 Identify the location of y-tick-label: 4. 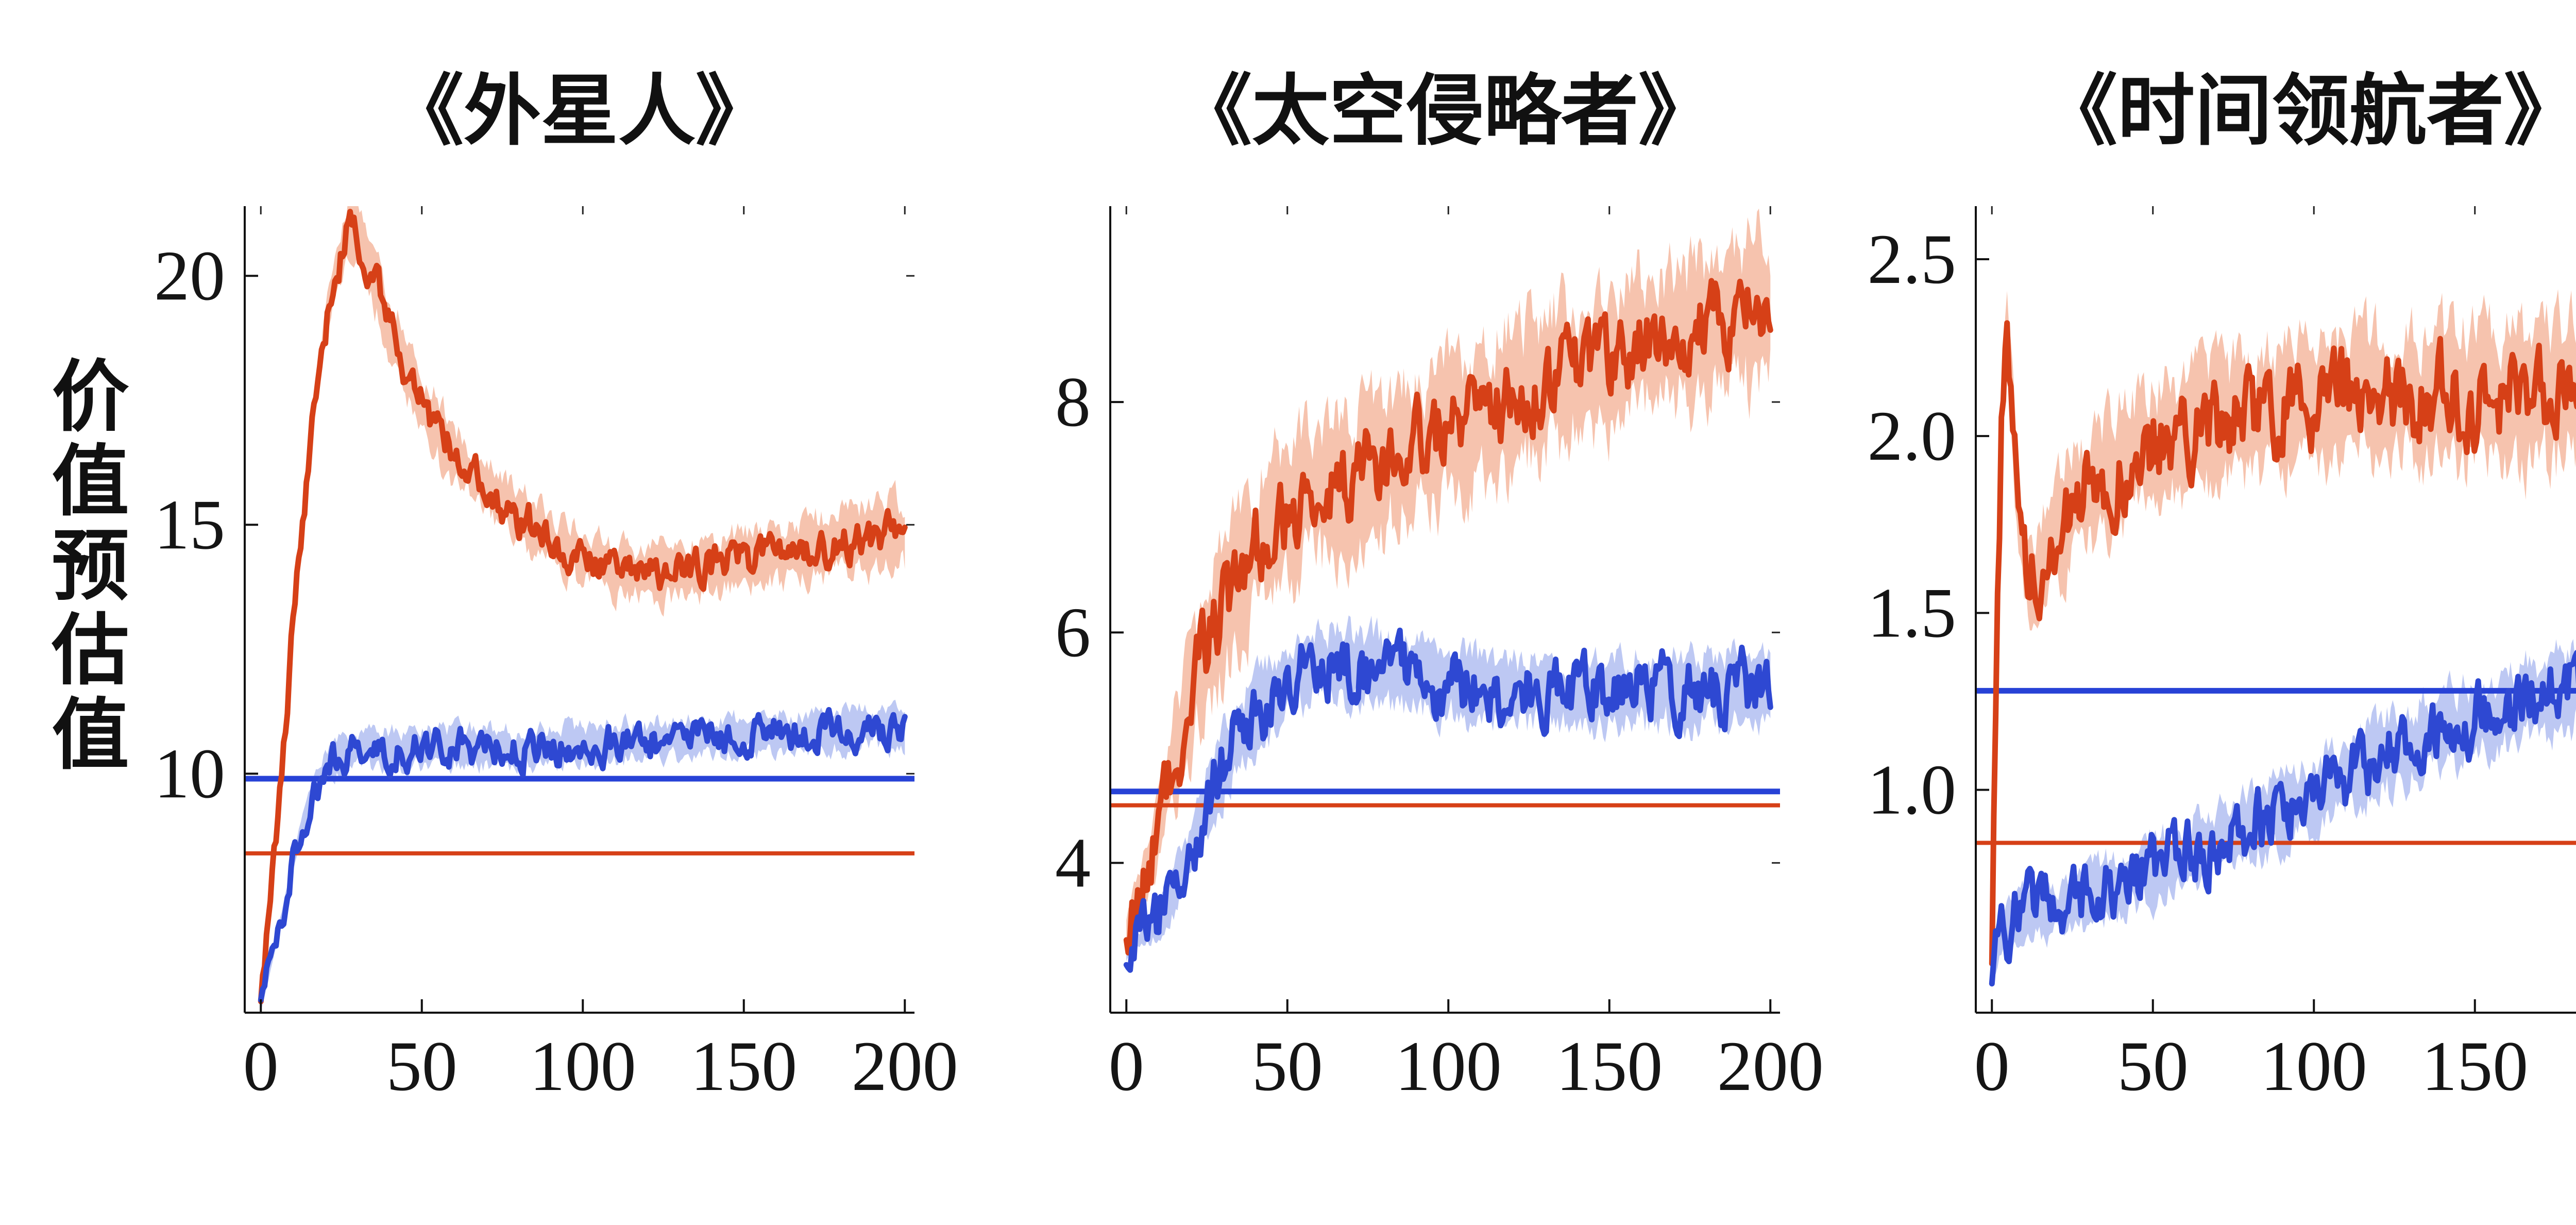
(1073, 863).